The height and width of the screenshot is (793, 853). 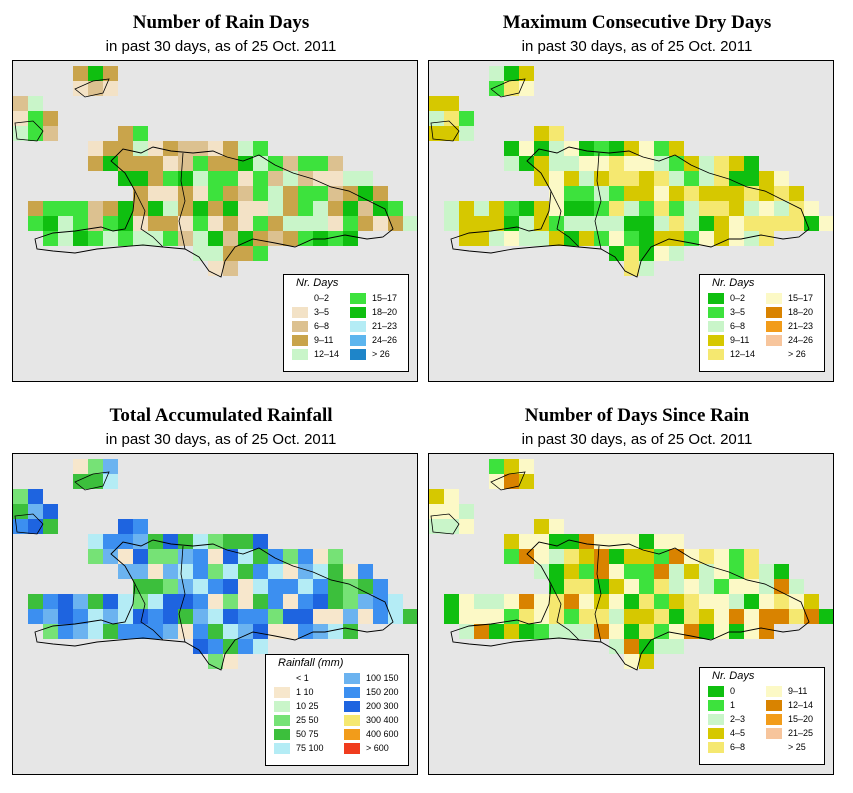 I want to click on panel-subtitle: in past 30 days, as of 25 Oct. 2011, so click(x=221, y=46).